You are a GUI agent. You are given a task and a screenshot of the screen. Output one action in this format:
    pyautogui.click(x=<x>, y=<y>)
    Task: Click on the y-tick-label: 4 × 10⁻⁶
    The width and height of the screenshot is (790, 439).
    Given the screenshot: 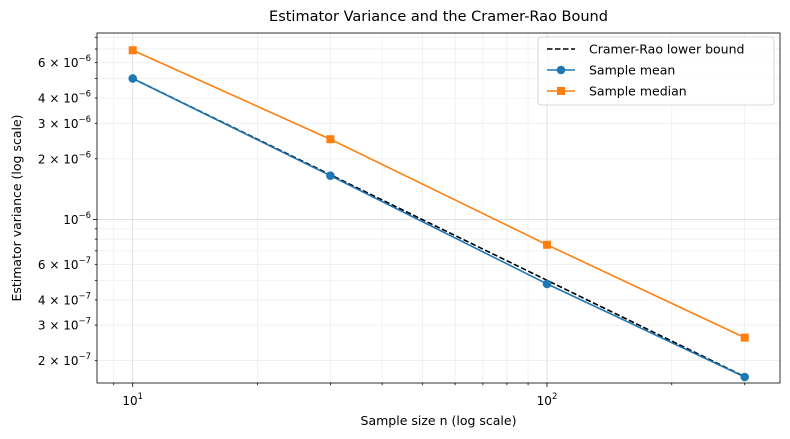 What is the action you would take?
    pyautogui.click(x=64, y=98)
    